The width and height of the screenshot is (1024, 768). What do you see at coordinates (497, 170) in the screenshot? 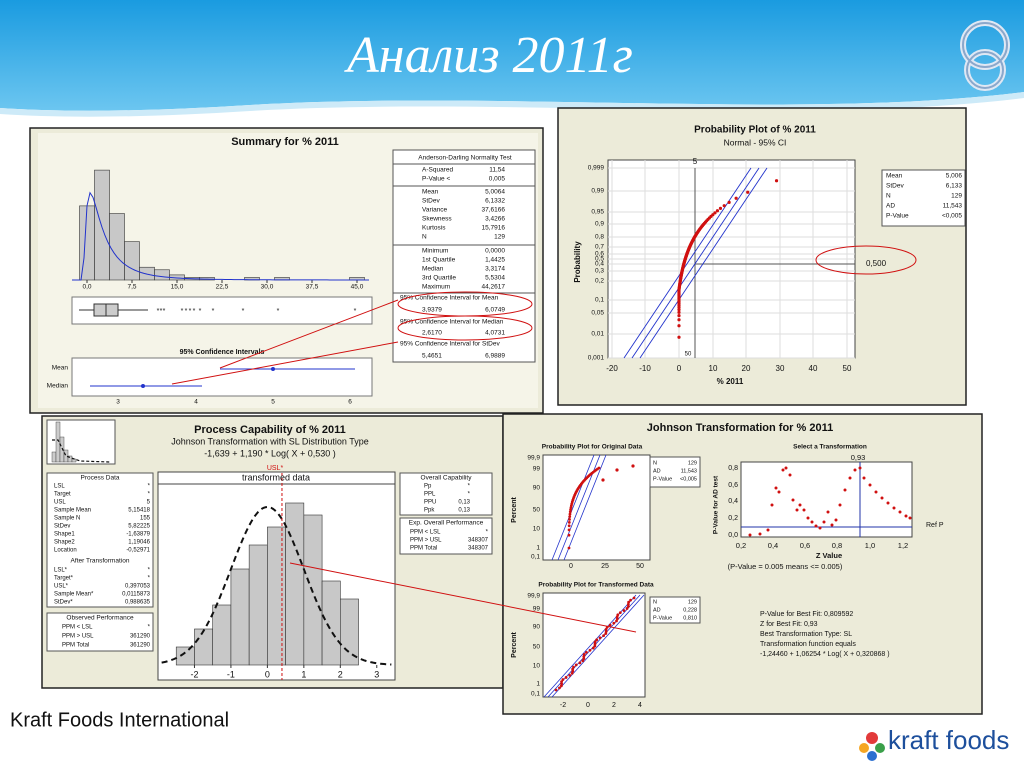
I see `row-value: 11,54` at bounding box center [497, 170].